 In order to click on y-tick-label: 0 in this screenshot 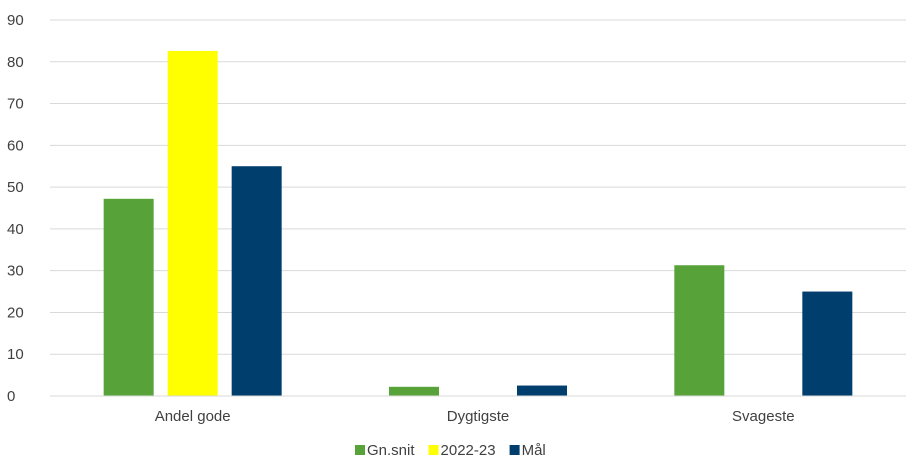, I will do `click(11, 396)`.